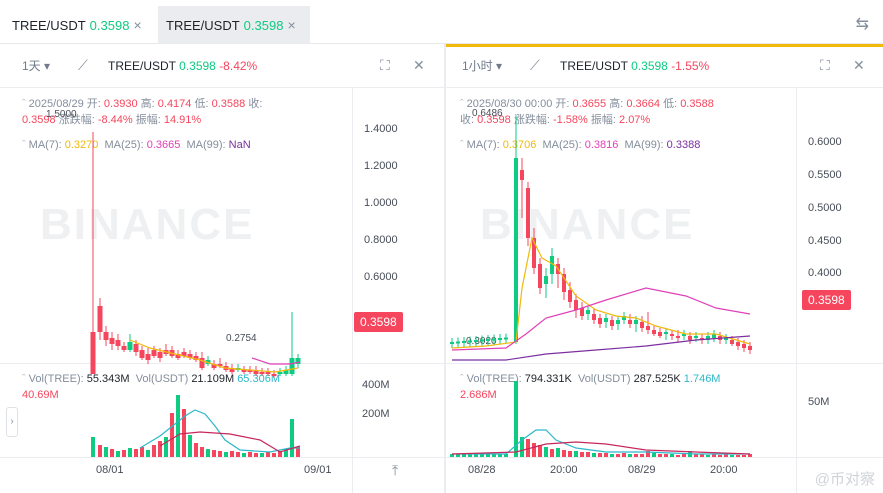  I want to click on symbol-label: TREE/USDT, so click(142, 65).